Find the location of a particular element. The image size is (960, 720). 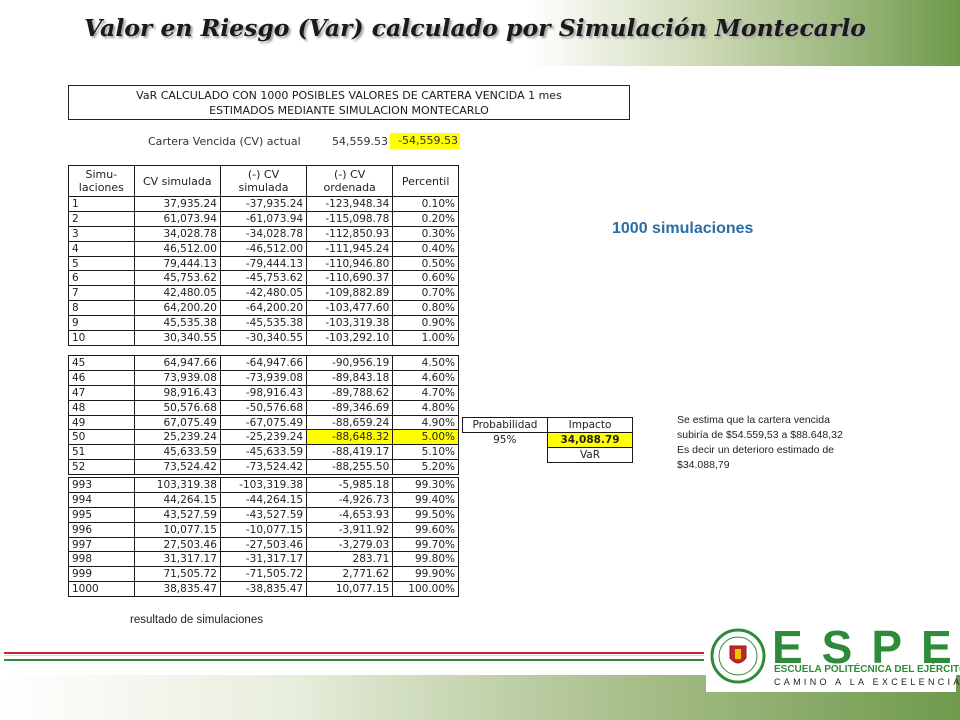

cell-neg-cv-simulada: -103,319.38 is located at coordinates (263, 485).